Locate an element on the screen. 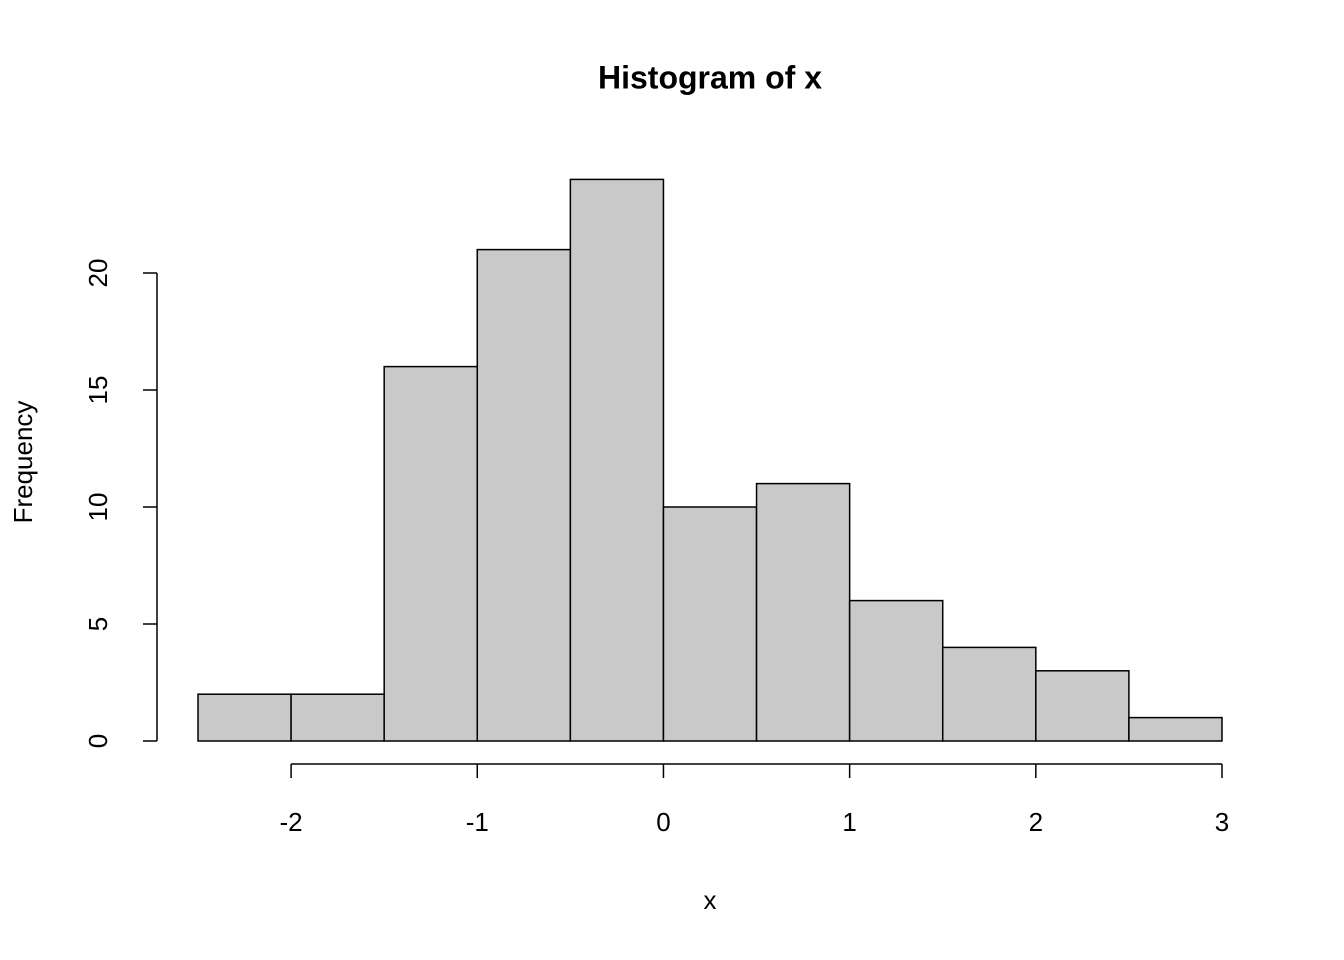  y-tick-label: 10 is located at coordinates (98, 507).